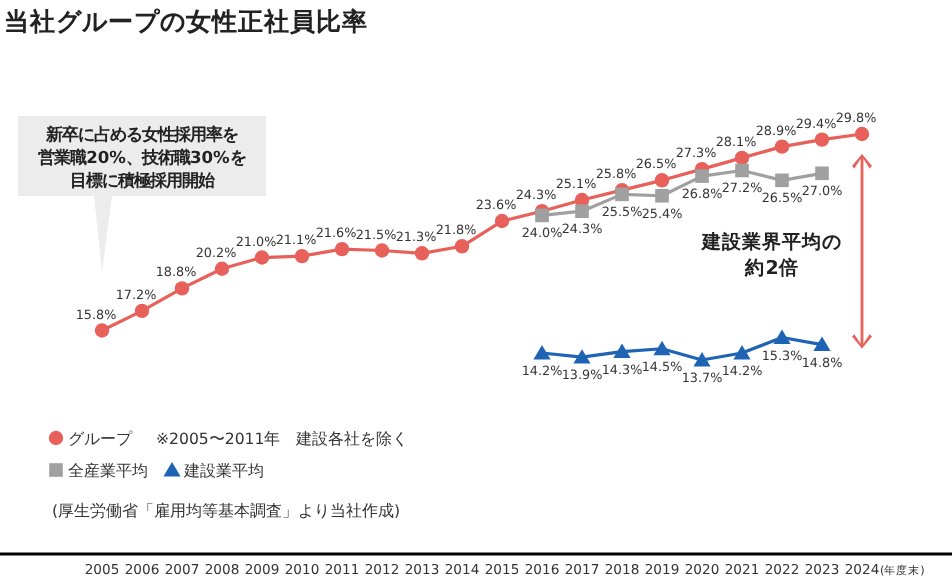 The height and width of the screenshot is (578, 952). I want to click on chart-title: 当社グループの女性正社員比率, so click(186, 21).